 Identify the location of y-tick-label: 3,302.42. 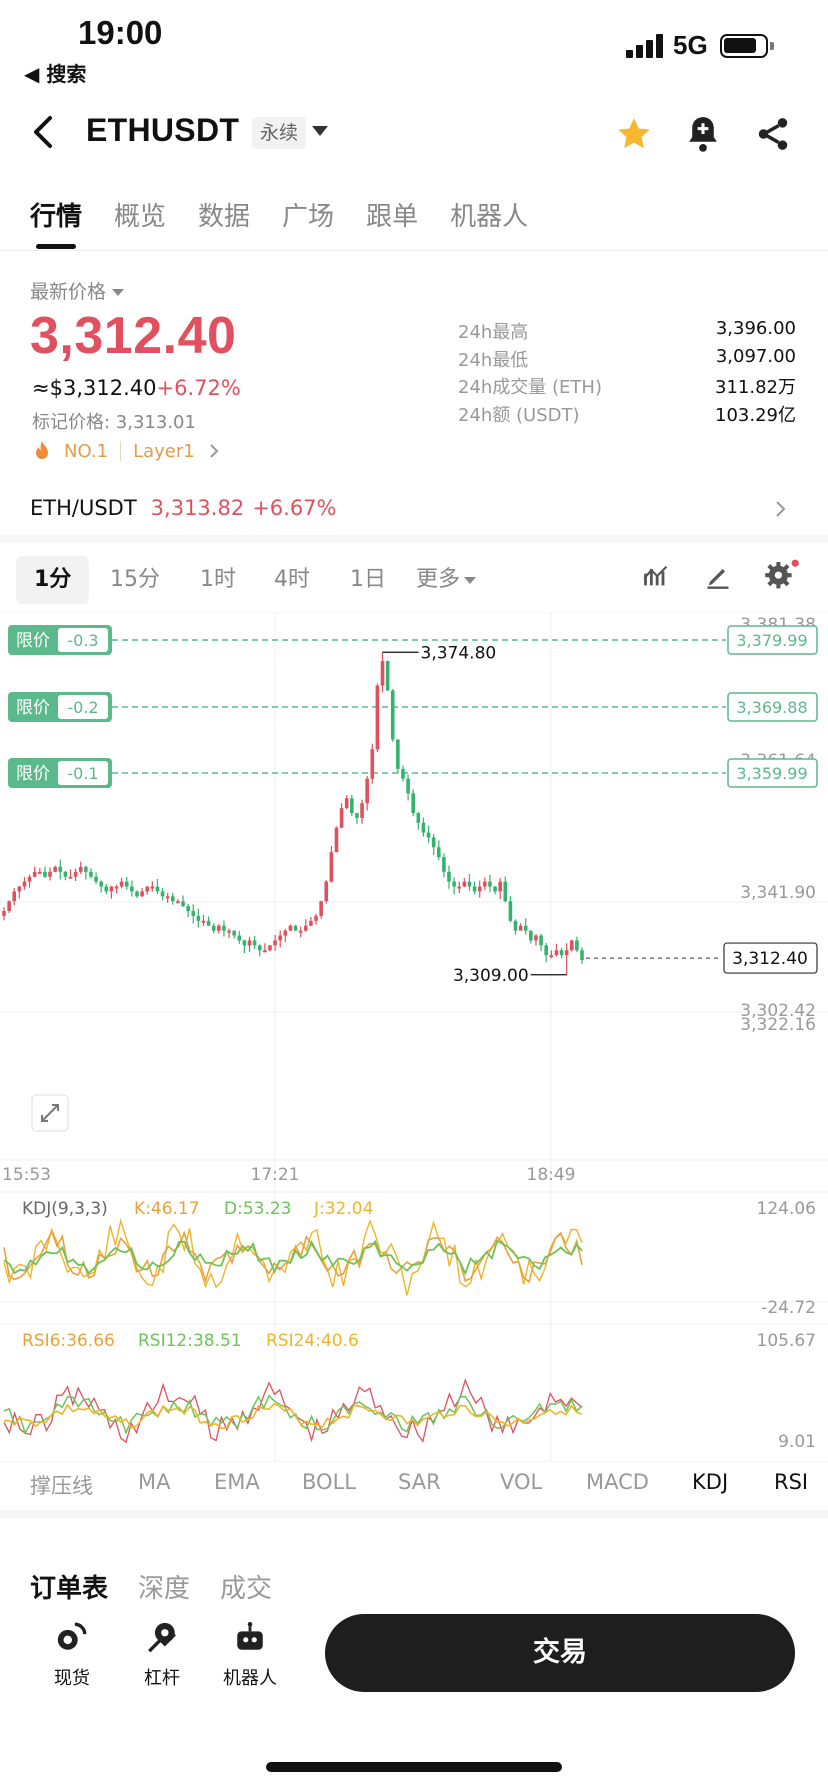
(778, 1011).